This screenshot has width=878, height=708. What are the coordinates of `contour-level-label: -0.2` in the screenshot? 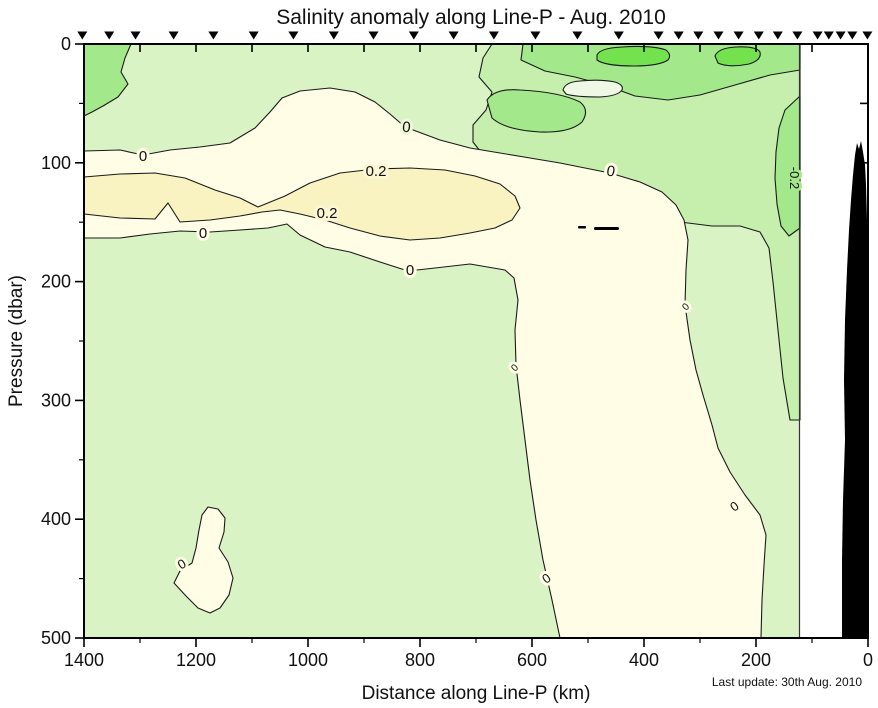 It's located at (794, 178).